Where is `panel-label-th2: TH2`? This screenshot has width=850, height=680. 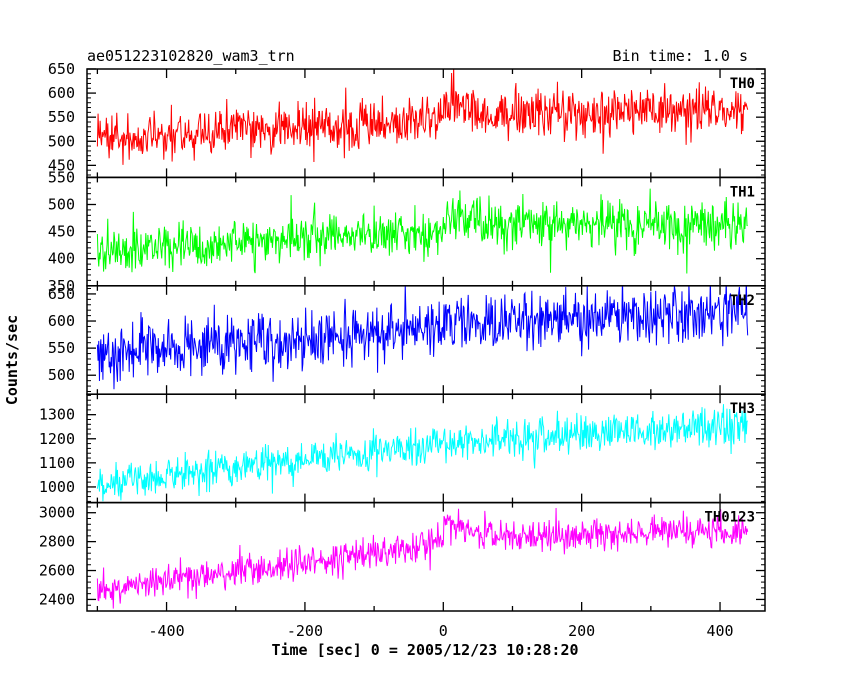
panel-label-th2: TH2 is located at coordinates (742, 301).